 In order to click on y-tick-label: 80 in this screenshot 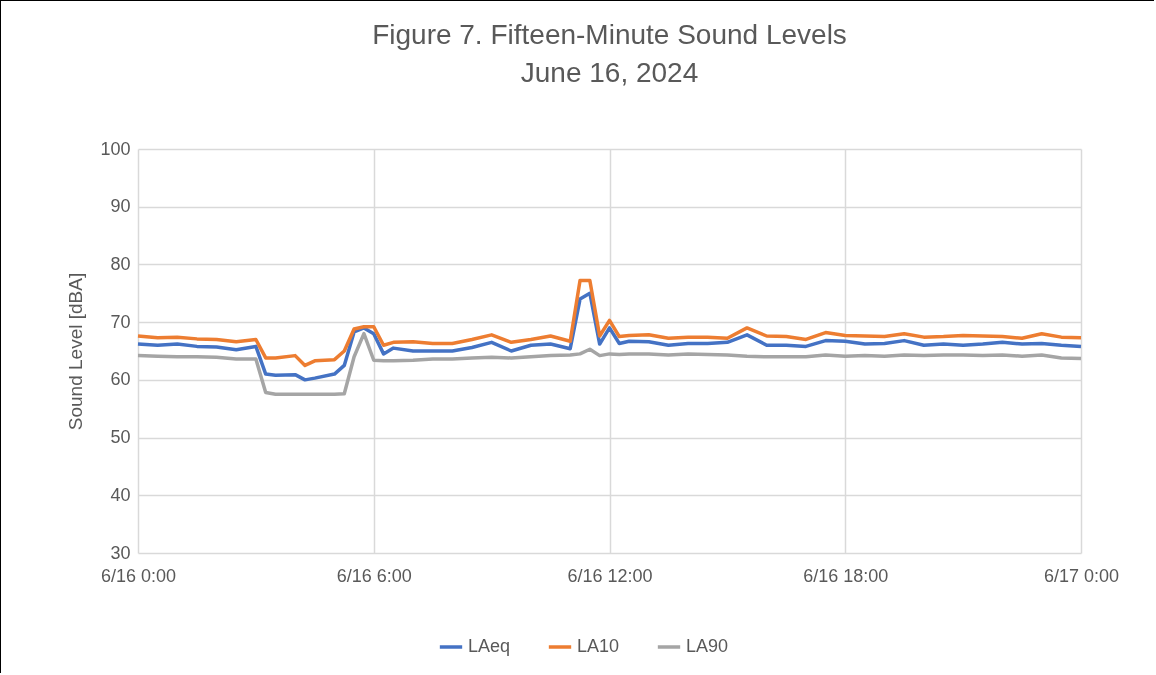, I will do `click(120, 263)`.